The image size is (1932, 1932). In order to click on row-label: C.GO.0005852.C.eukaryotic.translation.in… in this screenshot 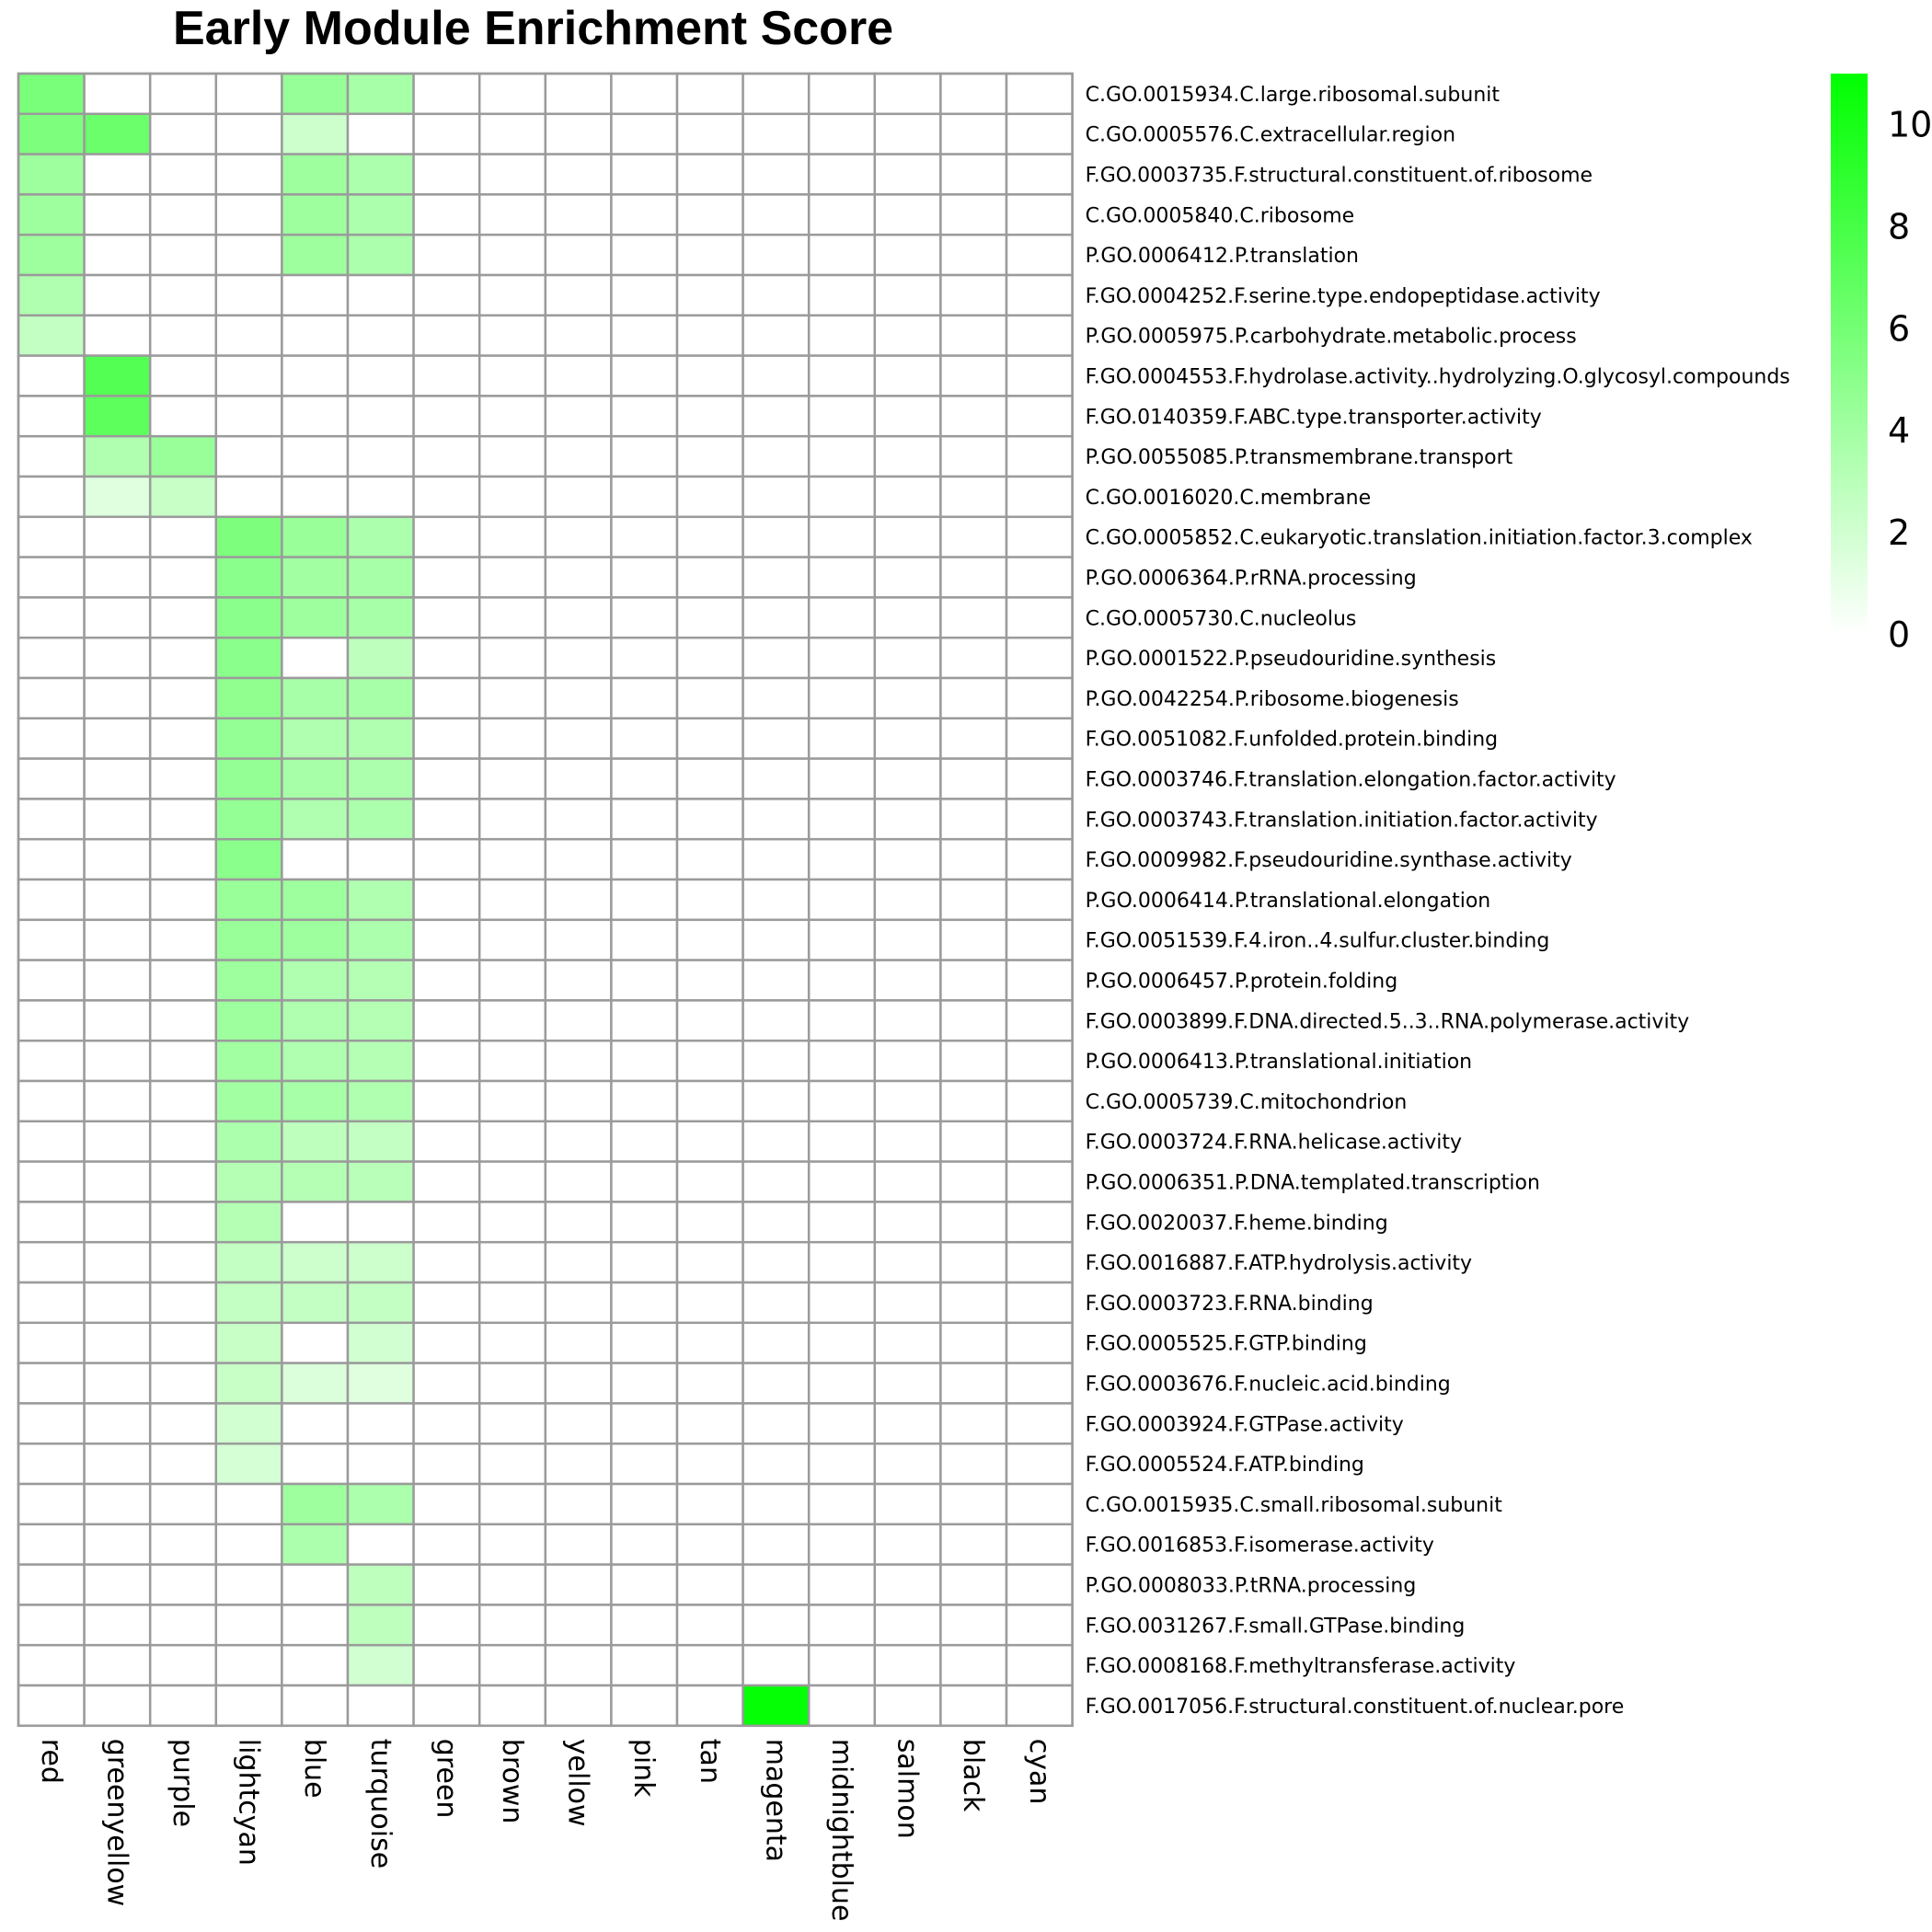, I will do `click(1419, 538)`.